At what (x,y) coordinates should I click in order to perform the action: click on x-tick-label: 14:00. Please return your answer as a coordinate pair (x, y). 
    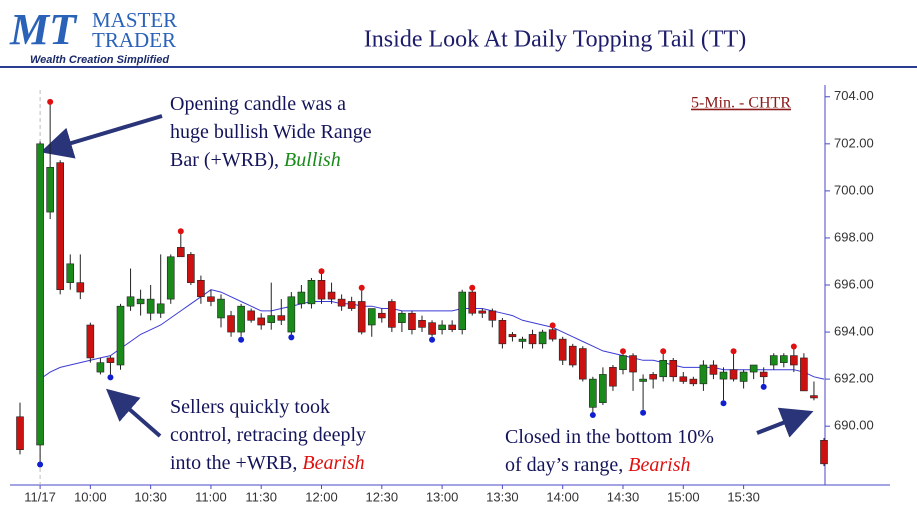
    Looking at the image, I should click on (562, 496).